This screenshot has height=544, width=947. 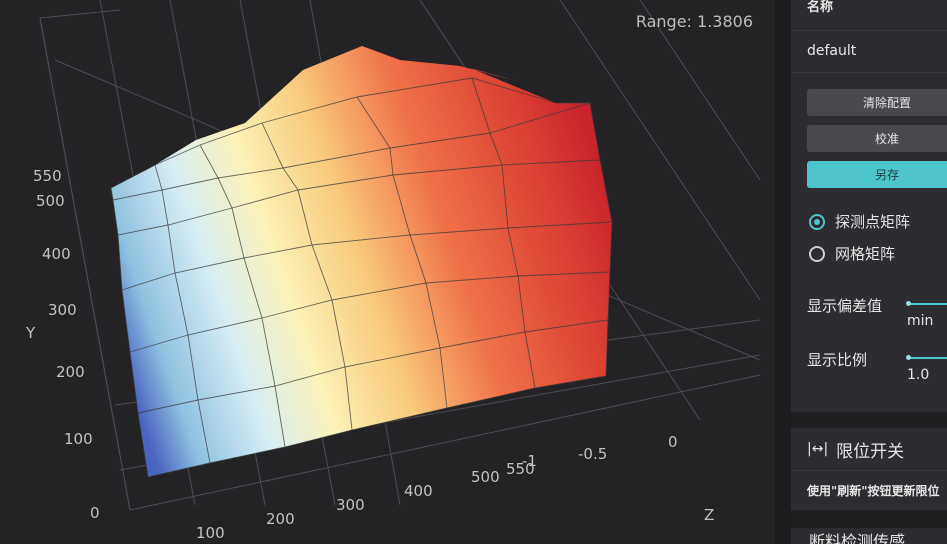 What do you see at coordinates (350, 505) in the screenshot?
I see `x-tick-label: 300` at bounding box center [350, 505].